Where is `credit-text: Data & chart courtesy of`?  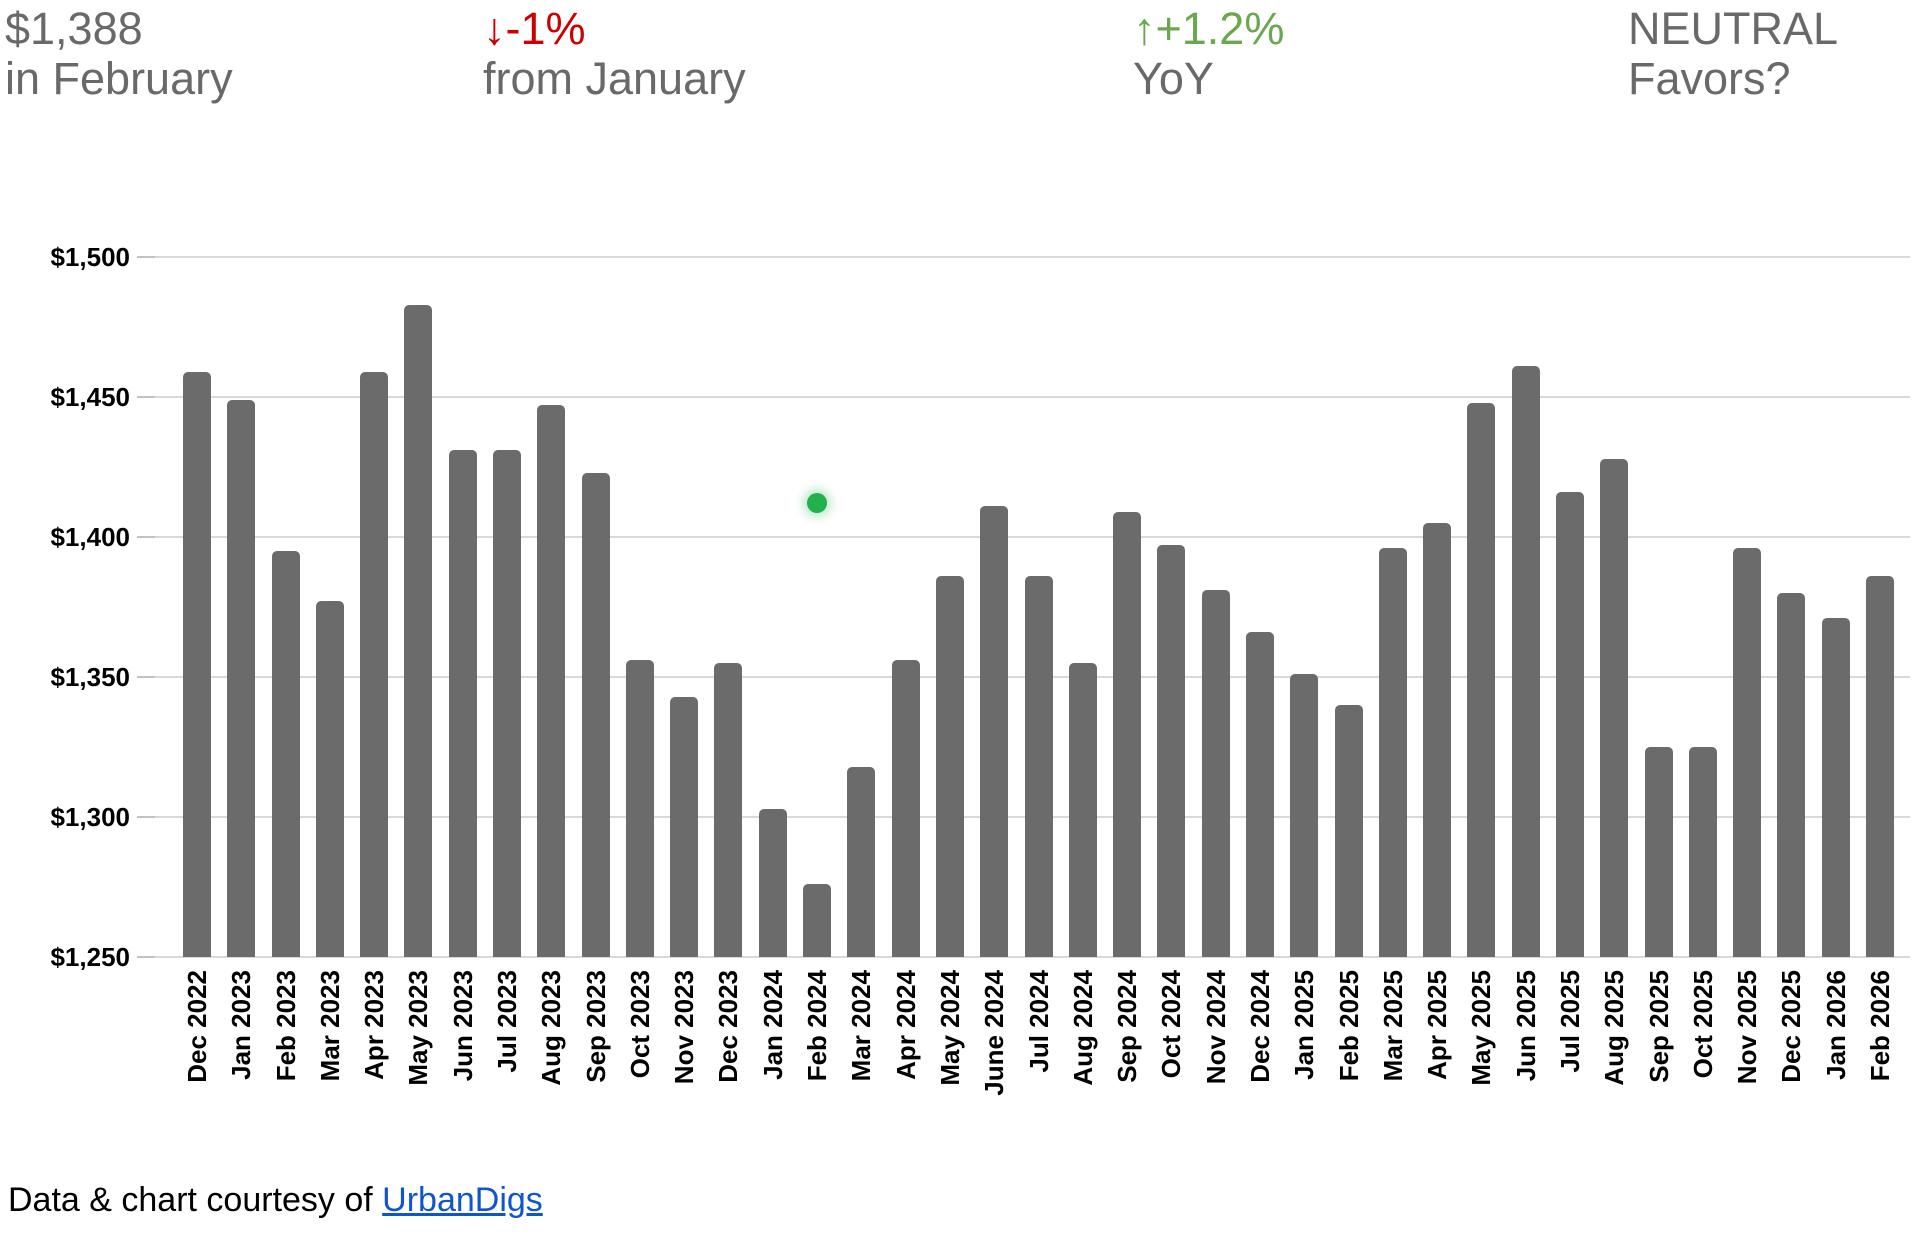 credit-text: Data & chart courtesy of is located at coordinates (195, 1200).